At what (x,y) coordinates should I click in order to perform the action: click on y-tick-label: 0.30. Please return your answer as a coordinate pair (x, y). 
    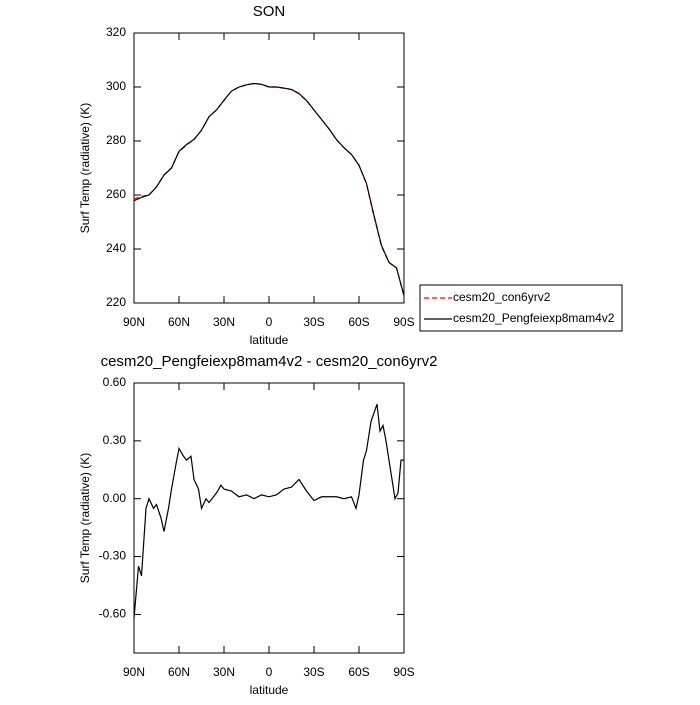
    Looking at the image, I should click on (115, 440).